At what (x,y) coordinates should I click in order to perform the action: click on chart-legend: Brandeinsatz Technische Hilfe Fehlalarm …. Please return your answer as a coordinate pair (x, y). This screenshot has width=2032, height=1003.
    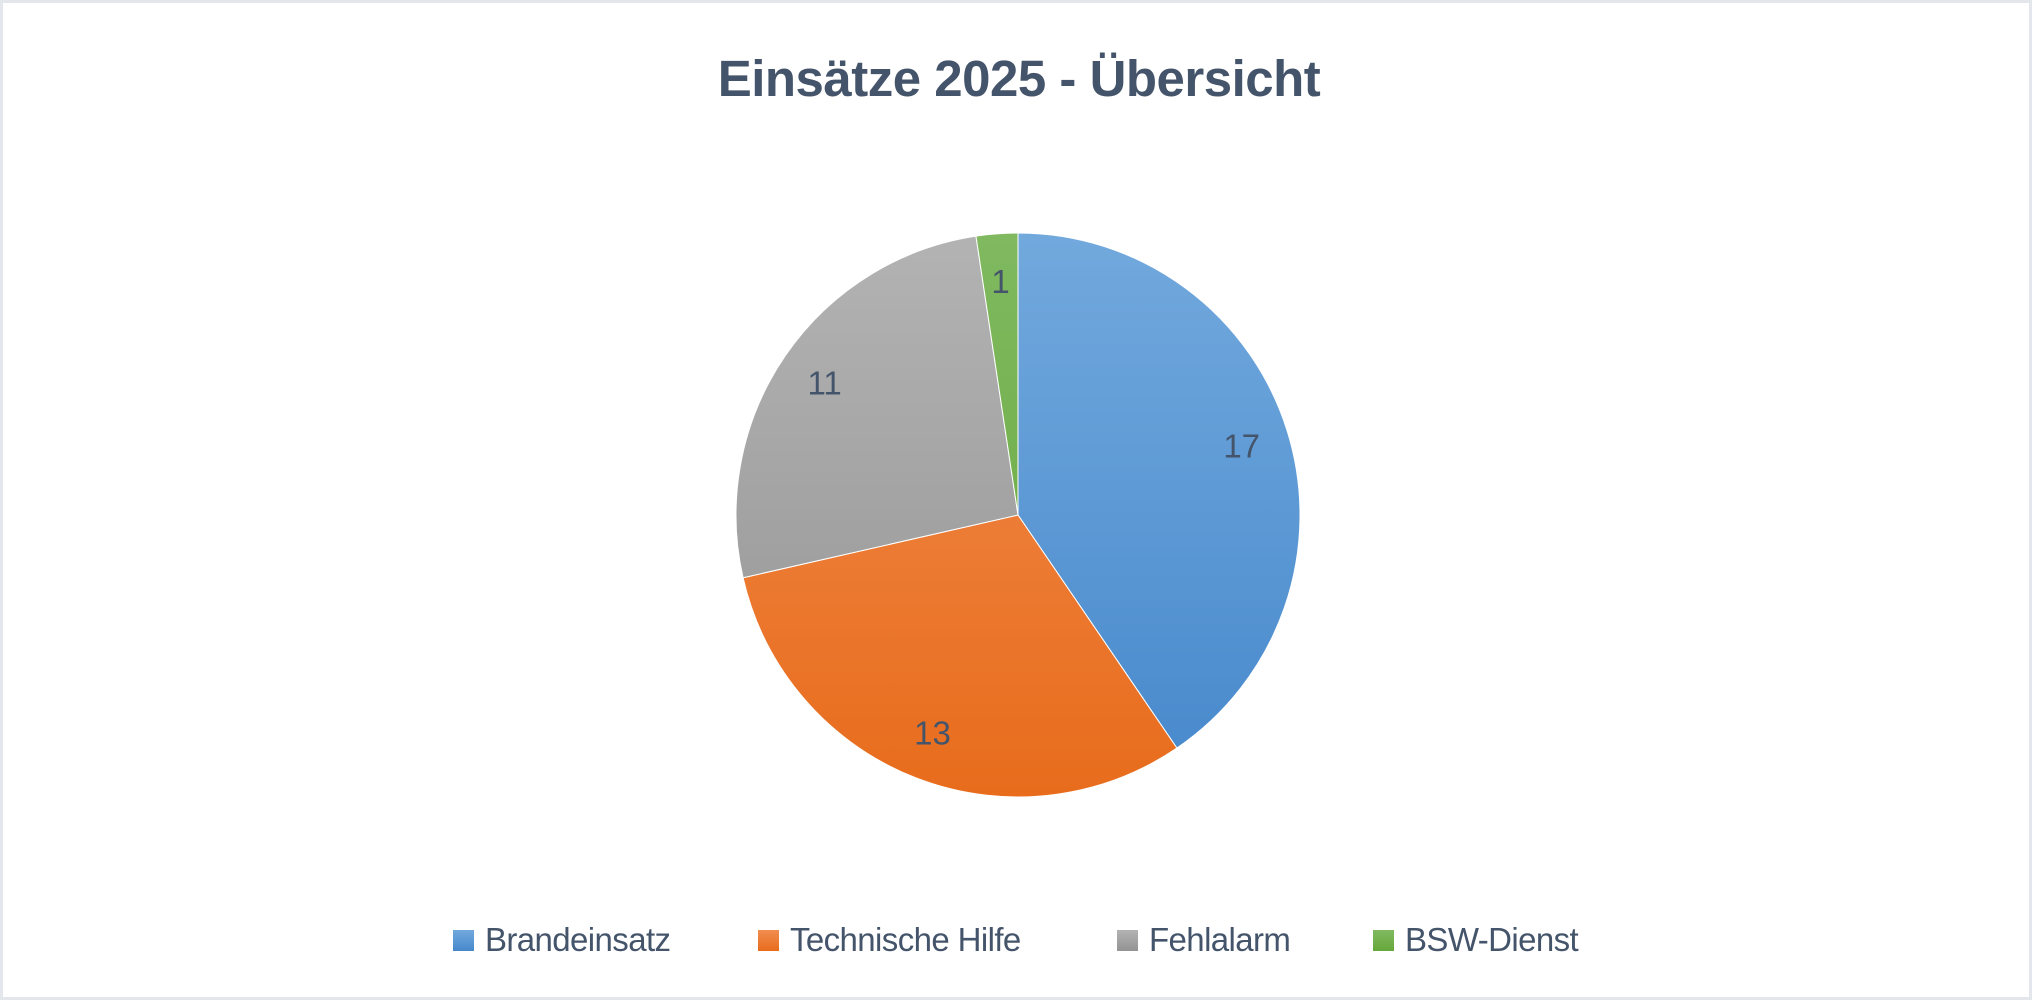
    Looking at the image, I should click on (1017, 940).